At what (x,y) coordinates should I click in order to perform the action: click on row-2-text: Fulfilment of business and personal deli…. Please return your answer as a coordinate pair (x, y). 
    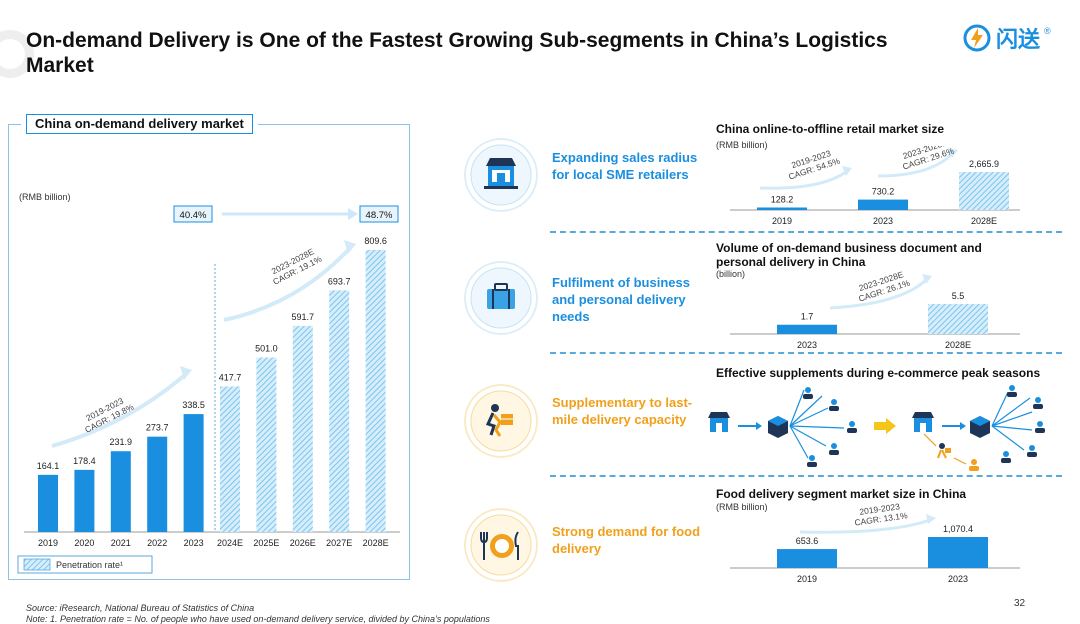
    Looking at the image, I should click on (621, 299).